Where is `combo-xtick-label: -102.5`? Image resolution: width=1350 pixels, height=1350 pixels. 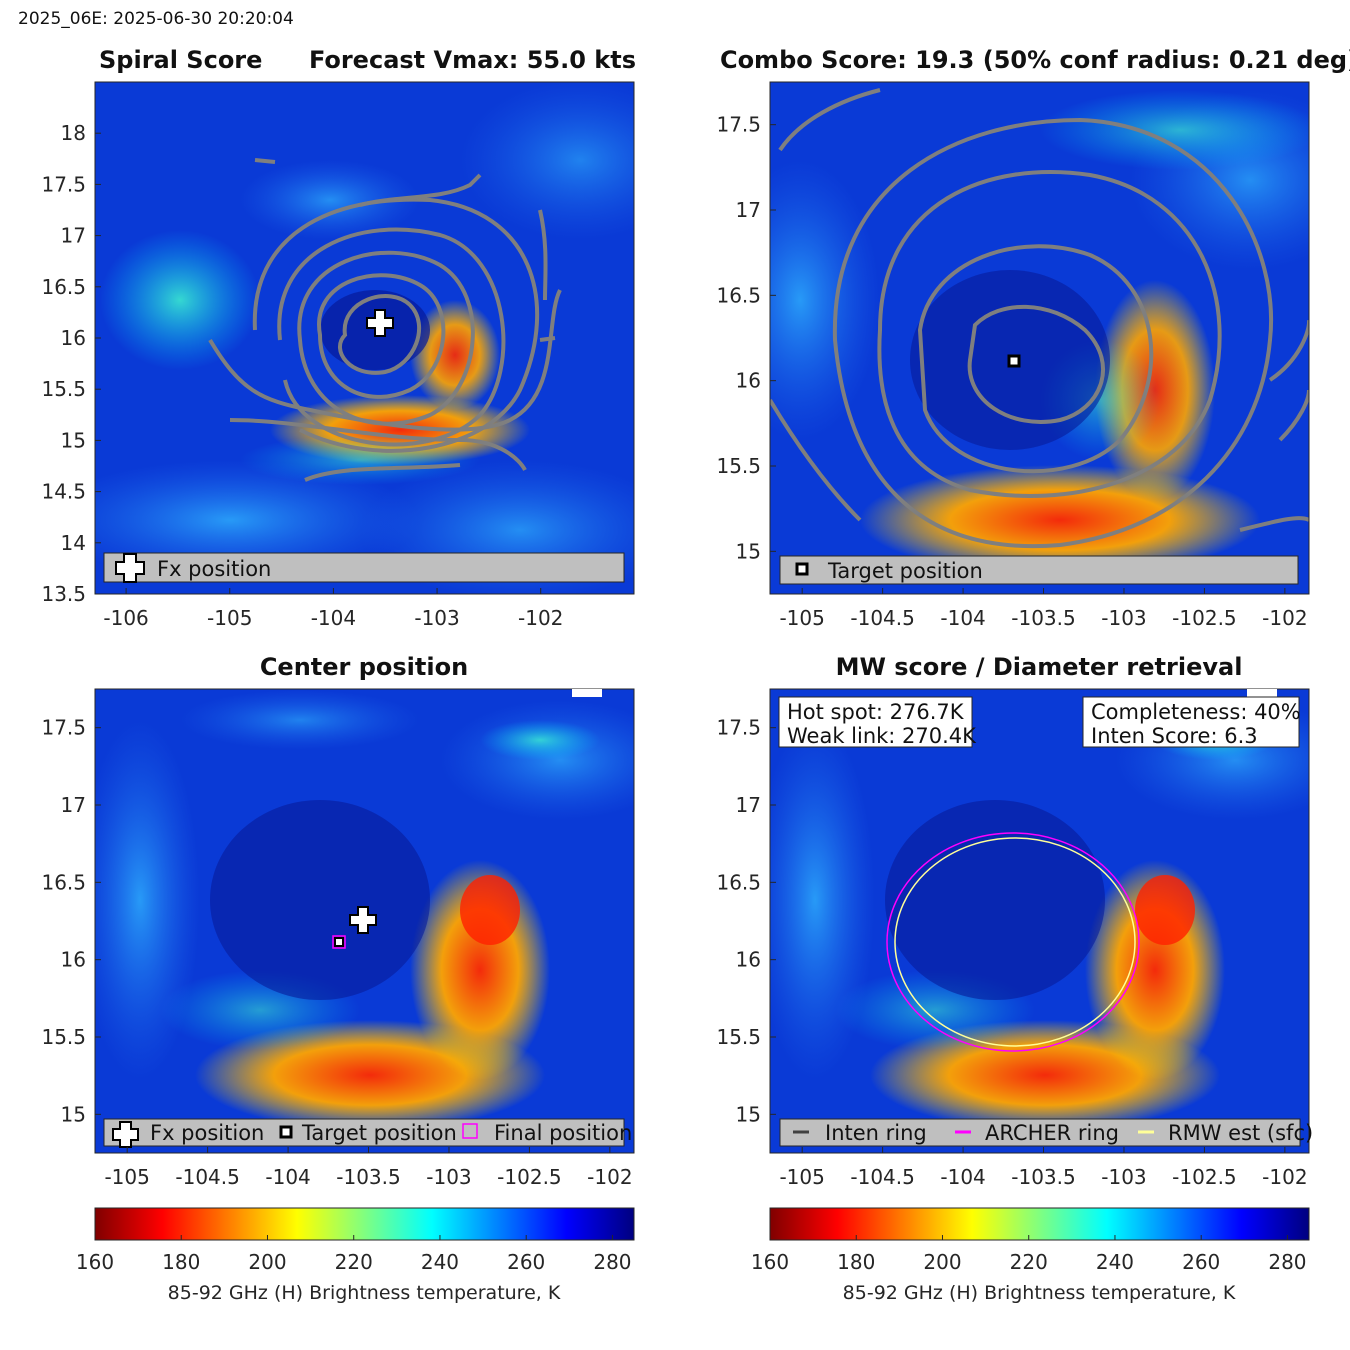
combo-xtick-label: -102.5 is located at coordinates (1204, 618).